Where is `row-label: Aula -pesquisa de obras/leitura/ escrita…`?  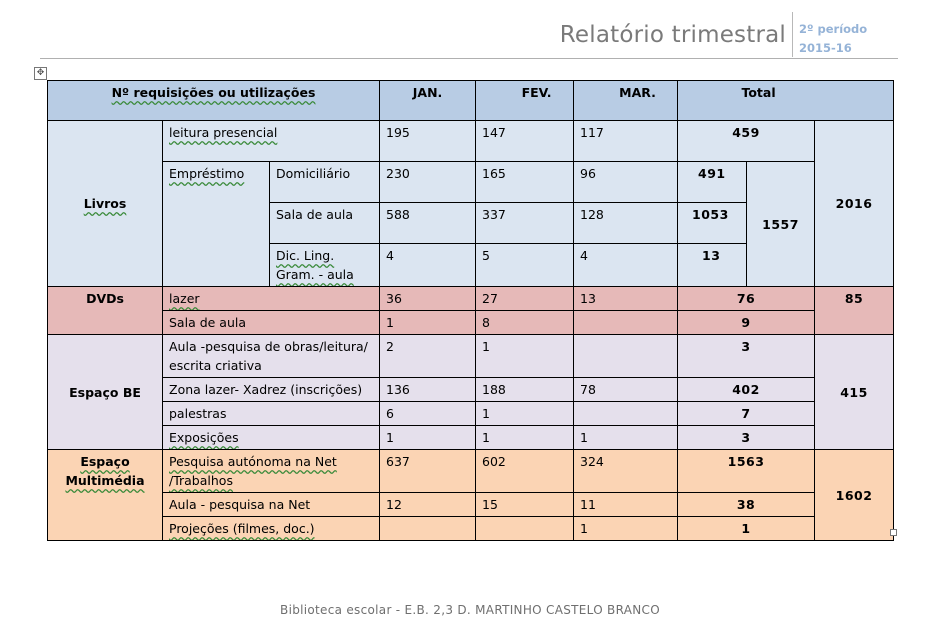
row-label: Aula -pesquisa de obras/leitura/ escrita… is located at coordinates (271, 356).